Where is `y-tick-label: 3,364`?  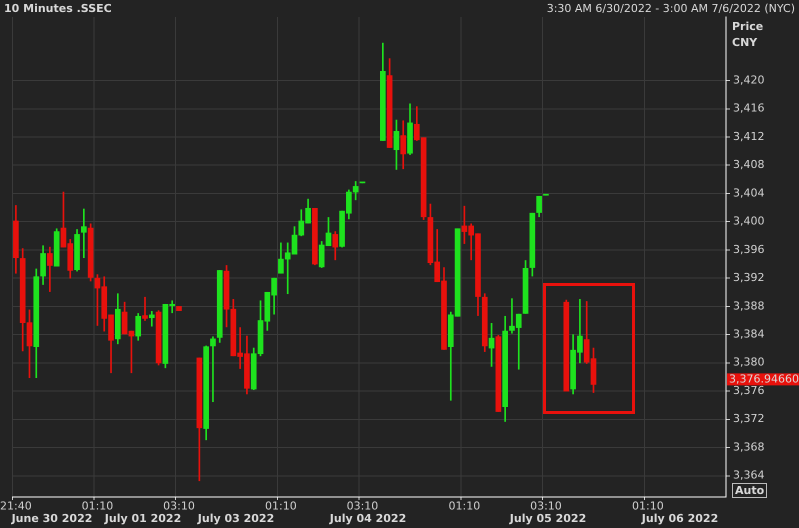
y-tick-label: 3,364 is located at coordinates (748, 475).